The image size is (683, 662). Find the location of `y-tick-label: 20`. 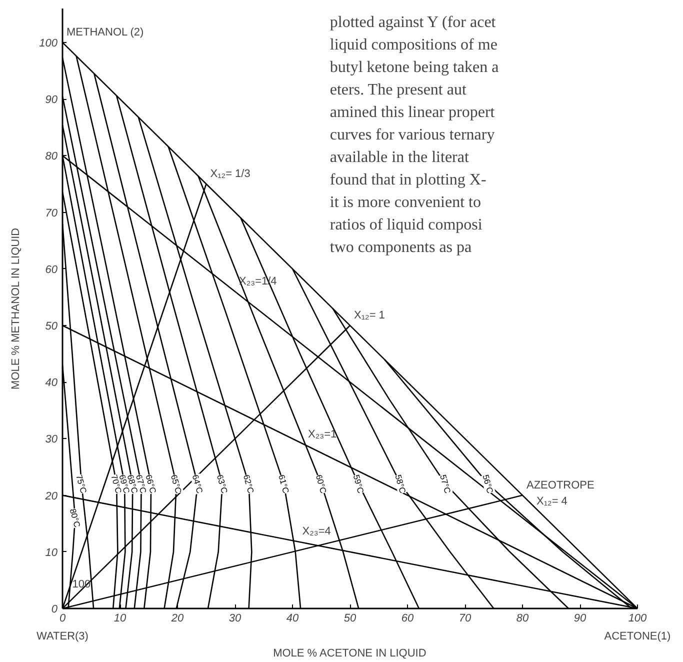

y-tick-label: 20 is located at coordinates (51, 496).